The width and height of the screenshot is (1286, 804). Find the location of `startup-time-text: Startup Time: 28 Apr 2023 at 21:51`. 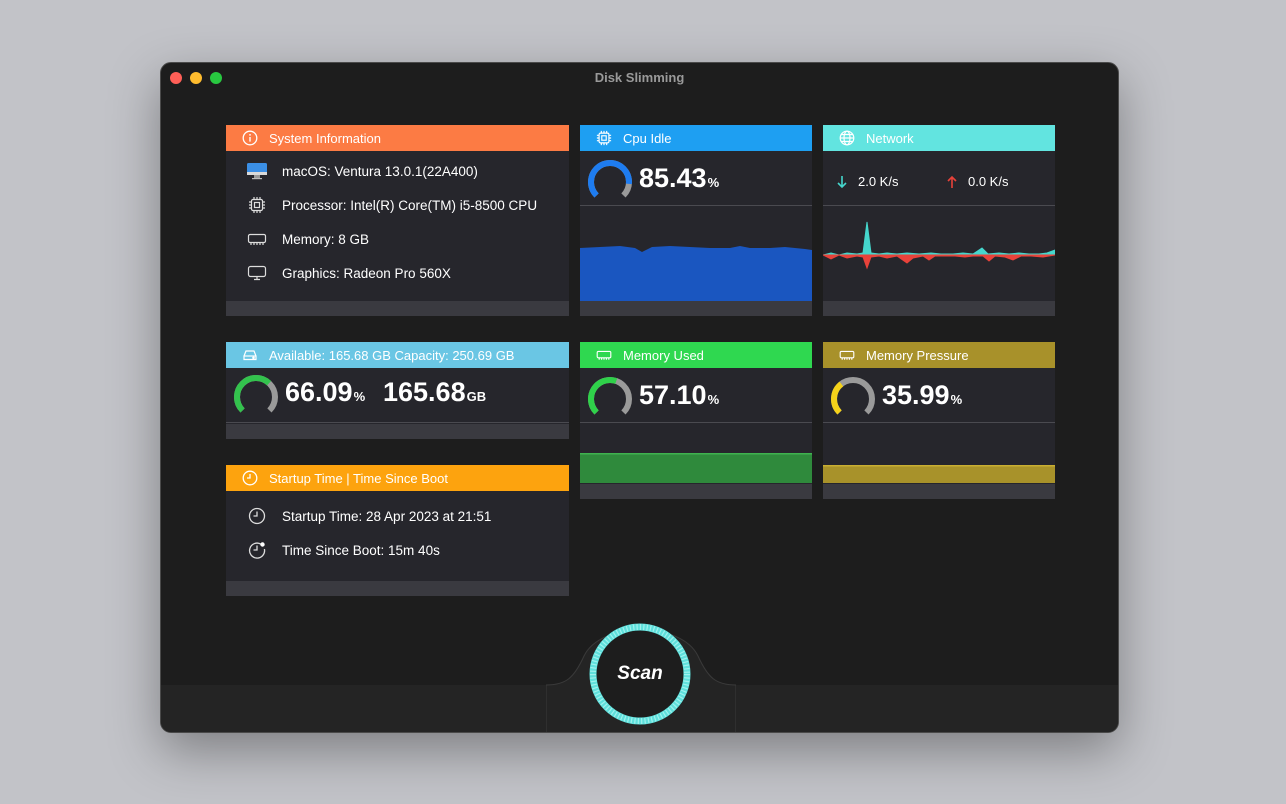

startup-time-text: Startup Time: 28 Apr 2023 at 21:51 is located at coordinates (387, 516).